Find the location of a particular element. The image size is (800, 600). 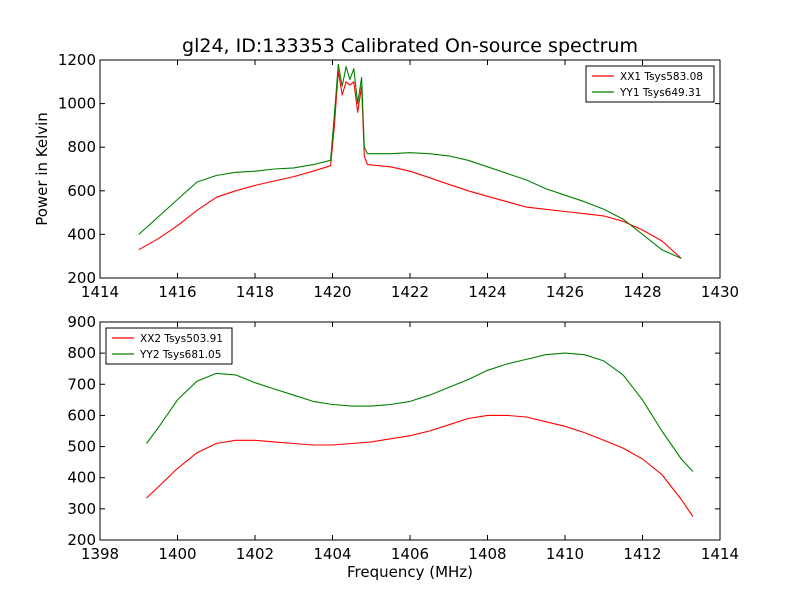

y-tick-label: 300 is located at coordinates (81, 509).